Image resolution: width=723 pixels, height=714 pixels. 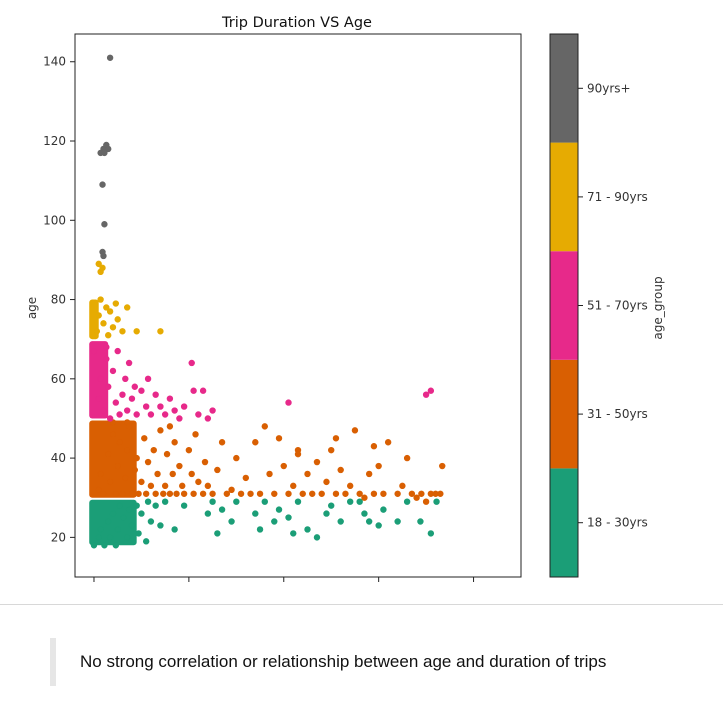 What do you see at coordinates (54, 220) in the screenshot?
I see `y-tick-label: 100` at bounding box center [54, 220].